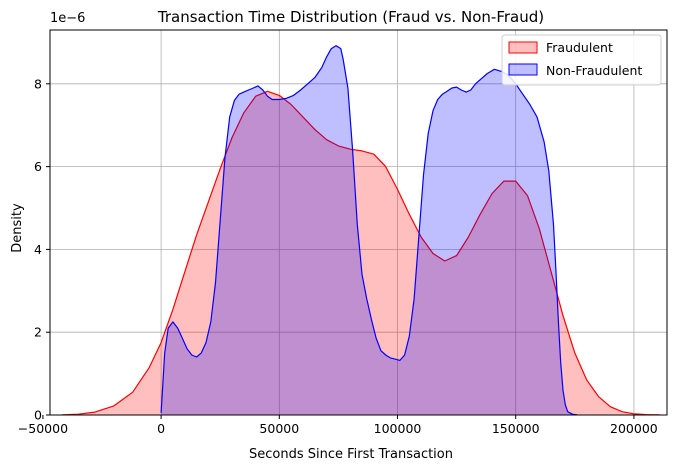  I want to click on y-tick-label-3: 6, so click(38, 166).